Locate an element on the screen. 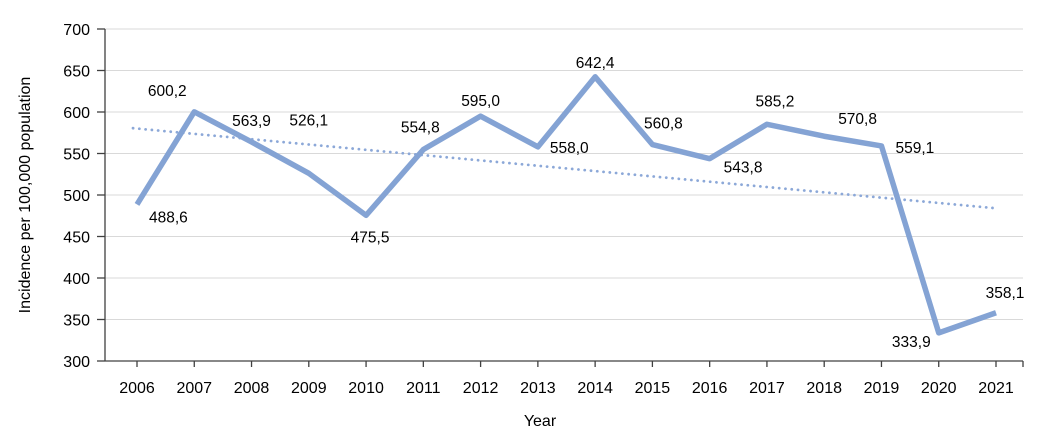 The height and width of the screenshot is (441, 1045). y-tick-label: 450 is located at coordinates (76, 238).